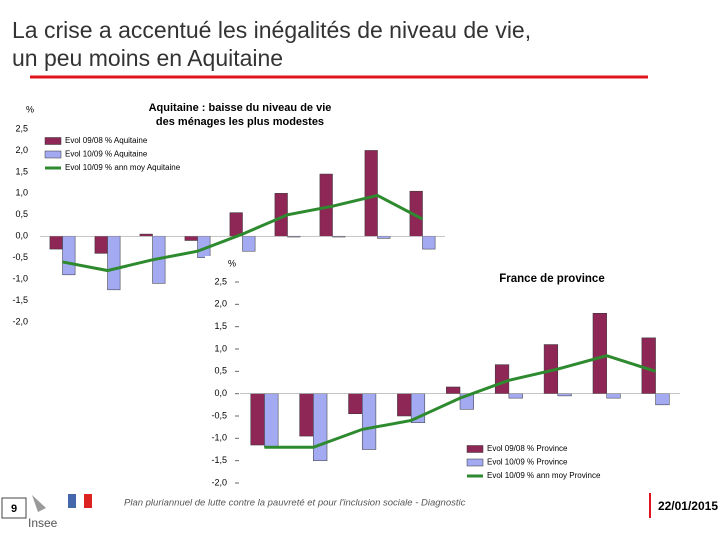 The height and width of the screenshot is (540, 720). What do you see at coordinates (39, 503) in the screenshot?
I see `logo-mark` at bounding box center [39, 503].